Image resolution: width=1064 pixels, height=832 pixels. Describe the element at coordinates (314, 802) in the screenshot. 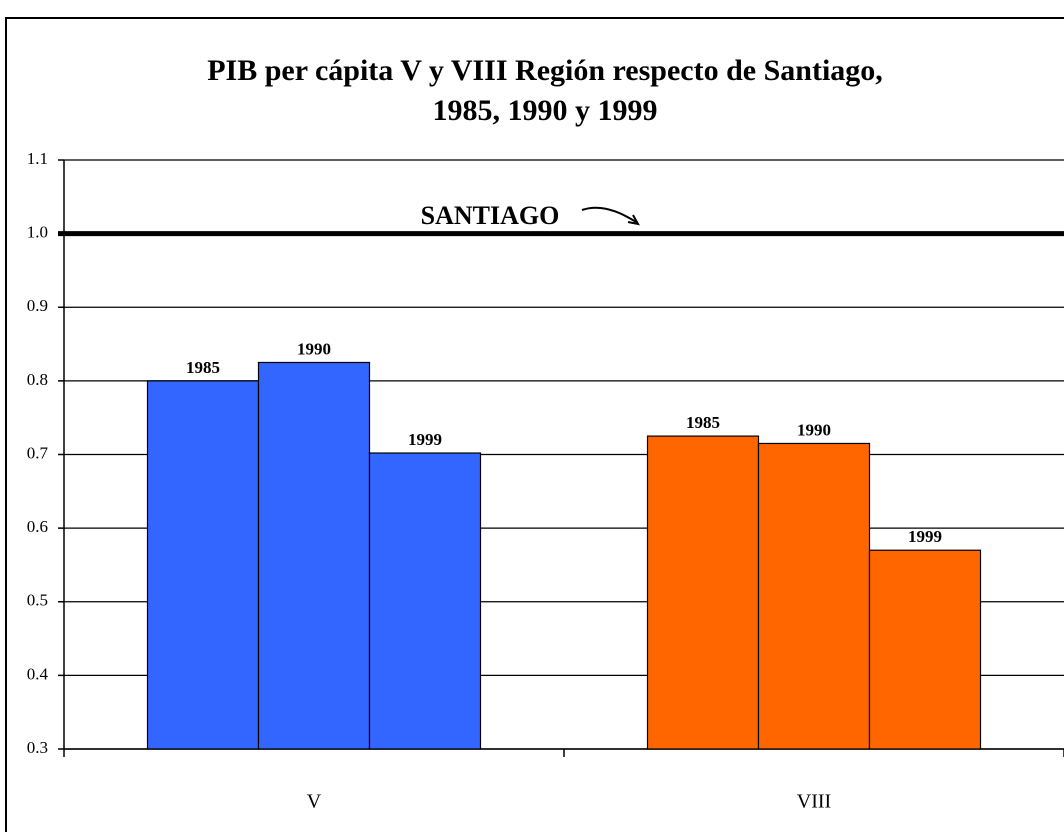

I see `x-tick-label: V` at that location.